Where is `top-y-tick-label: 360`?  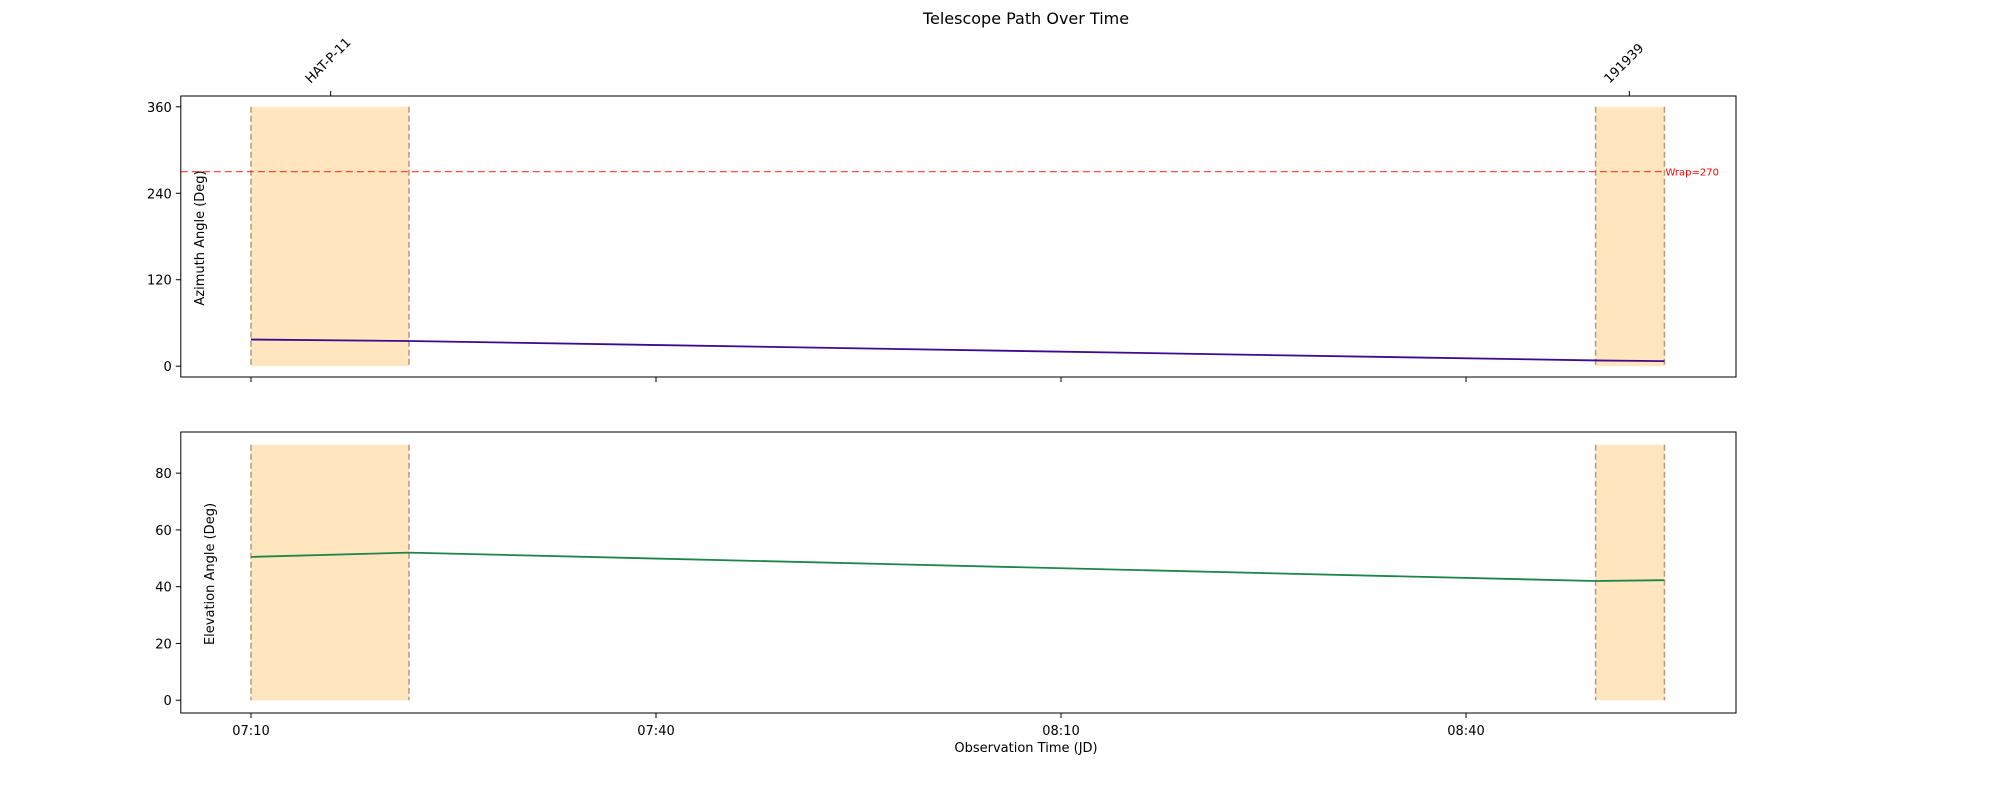 top-y-tick-label: 360 is located at coordinates (159, 108).